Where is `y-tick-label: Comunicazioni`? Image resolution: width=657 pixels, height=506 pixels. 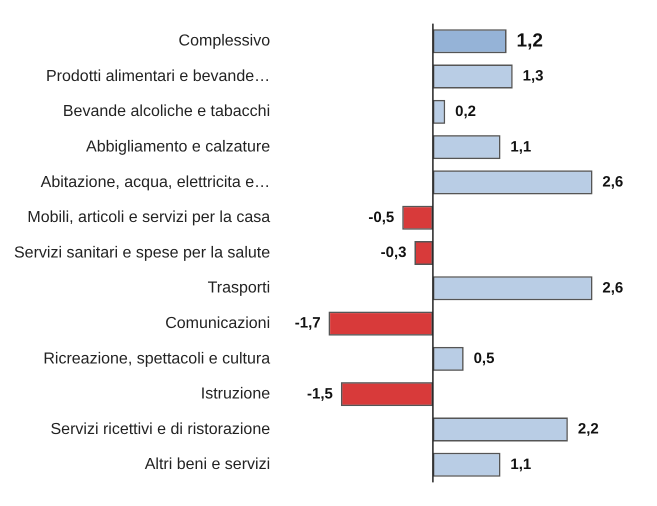 y-tick-label: Comunicazioni is located at coordinates (217, 323).